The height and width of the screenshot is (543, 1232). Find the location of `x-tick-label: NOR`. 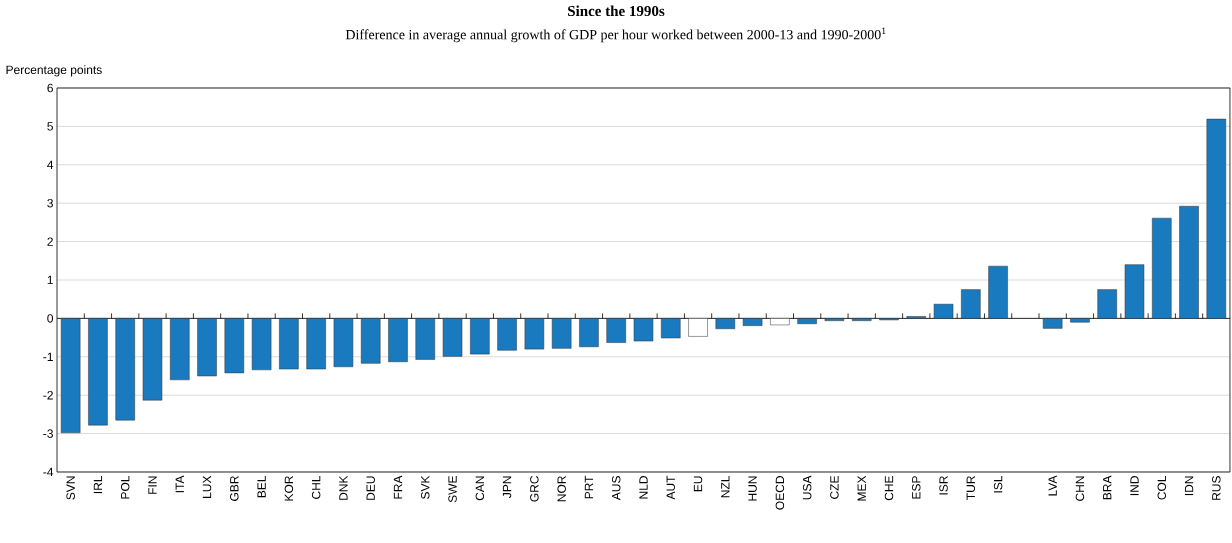

x-tick-label: NOR is located at coordinates (561, 489).